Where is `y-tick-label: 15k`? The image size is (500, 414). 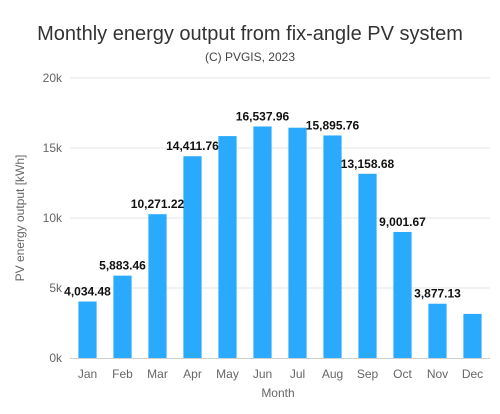 y-tick-label: 15k is located at coordinates (53, 148).